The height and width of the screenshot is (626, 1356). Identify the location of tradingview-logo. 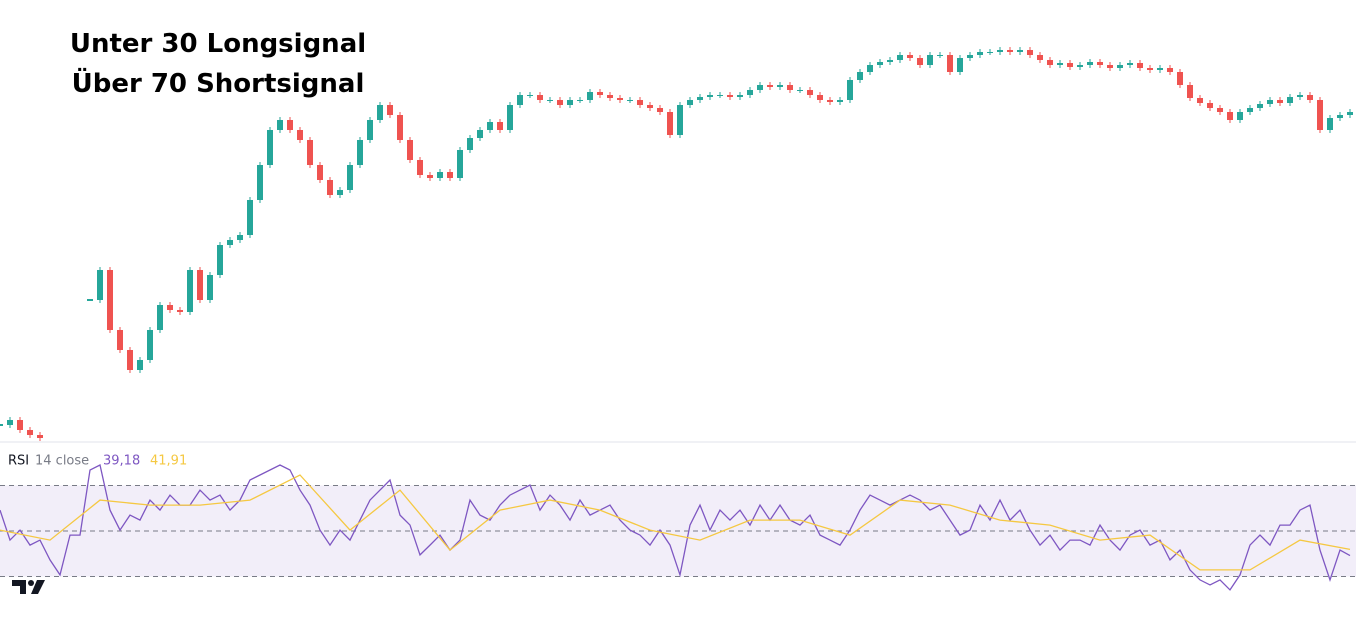
(28, 587).